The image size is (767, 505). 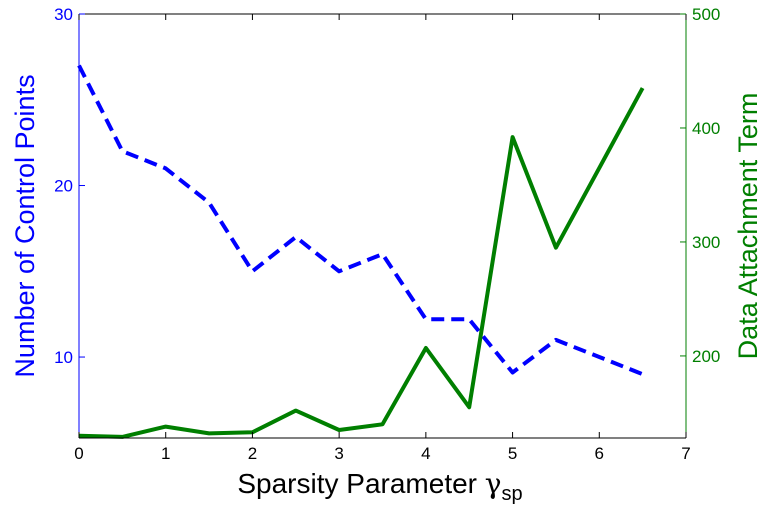 I want to click on y-left-tick-label: 20, so click(x=63, y=186).